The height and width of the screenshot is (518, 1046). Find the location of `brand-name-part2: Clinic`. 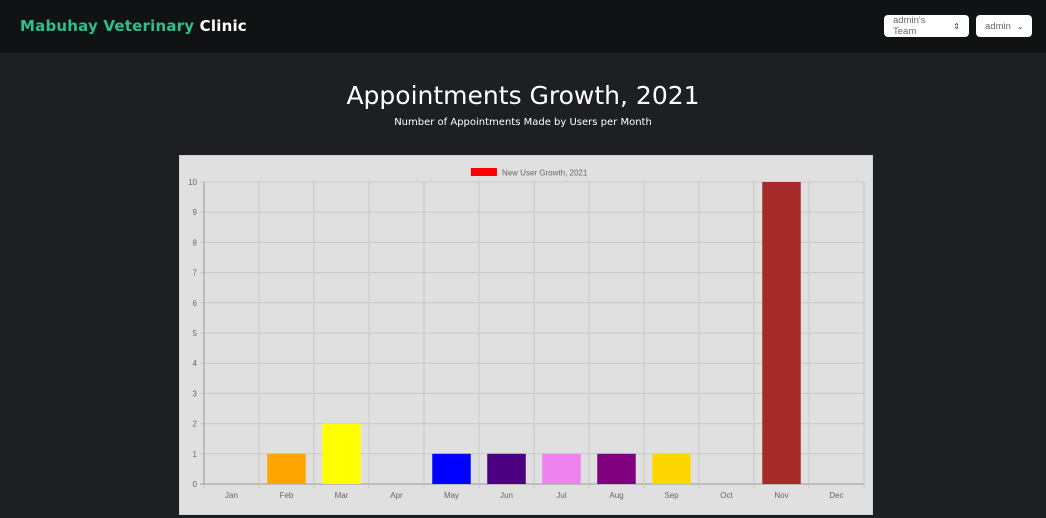

brand-name-part2: Clinic is located at coordinates (223, 26).